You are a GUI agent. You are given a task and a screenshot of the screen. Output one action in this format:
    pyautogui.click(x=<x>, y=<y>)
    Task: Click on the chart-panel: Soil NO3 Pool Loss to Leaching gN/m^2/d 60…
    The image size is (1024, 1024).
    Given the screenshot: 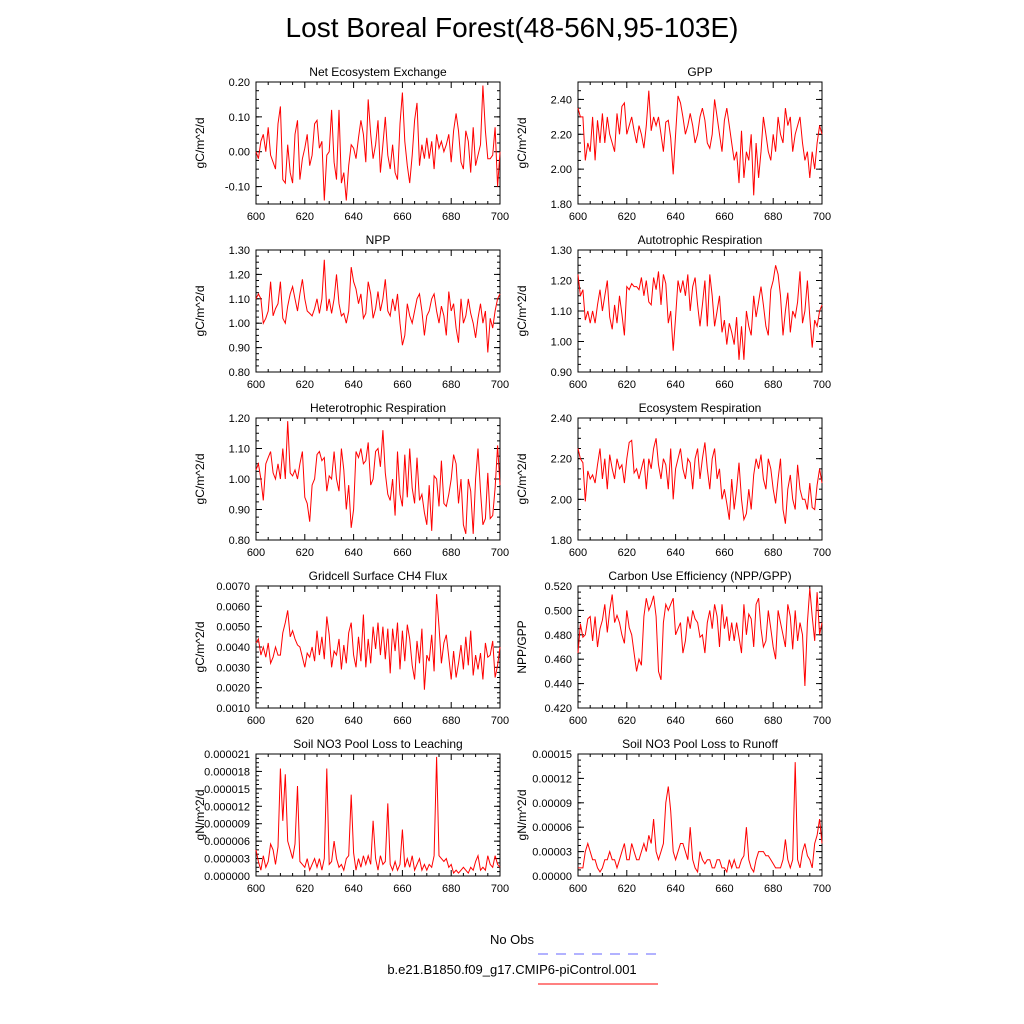 What is the action you would take?
    pyautogui.click(x=351, y=816)
    